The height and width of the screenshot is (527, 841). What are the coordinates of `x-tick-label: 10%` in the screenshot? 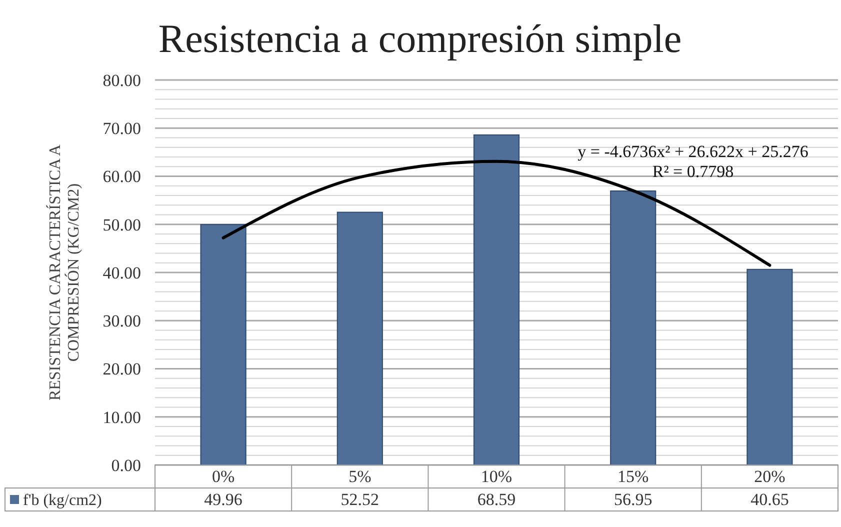 It's located at (496, 476).